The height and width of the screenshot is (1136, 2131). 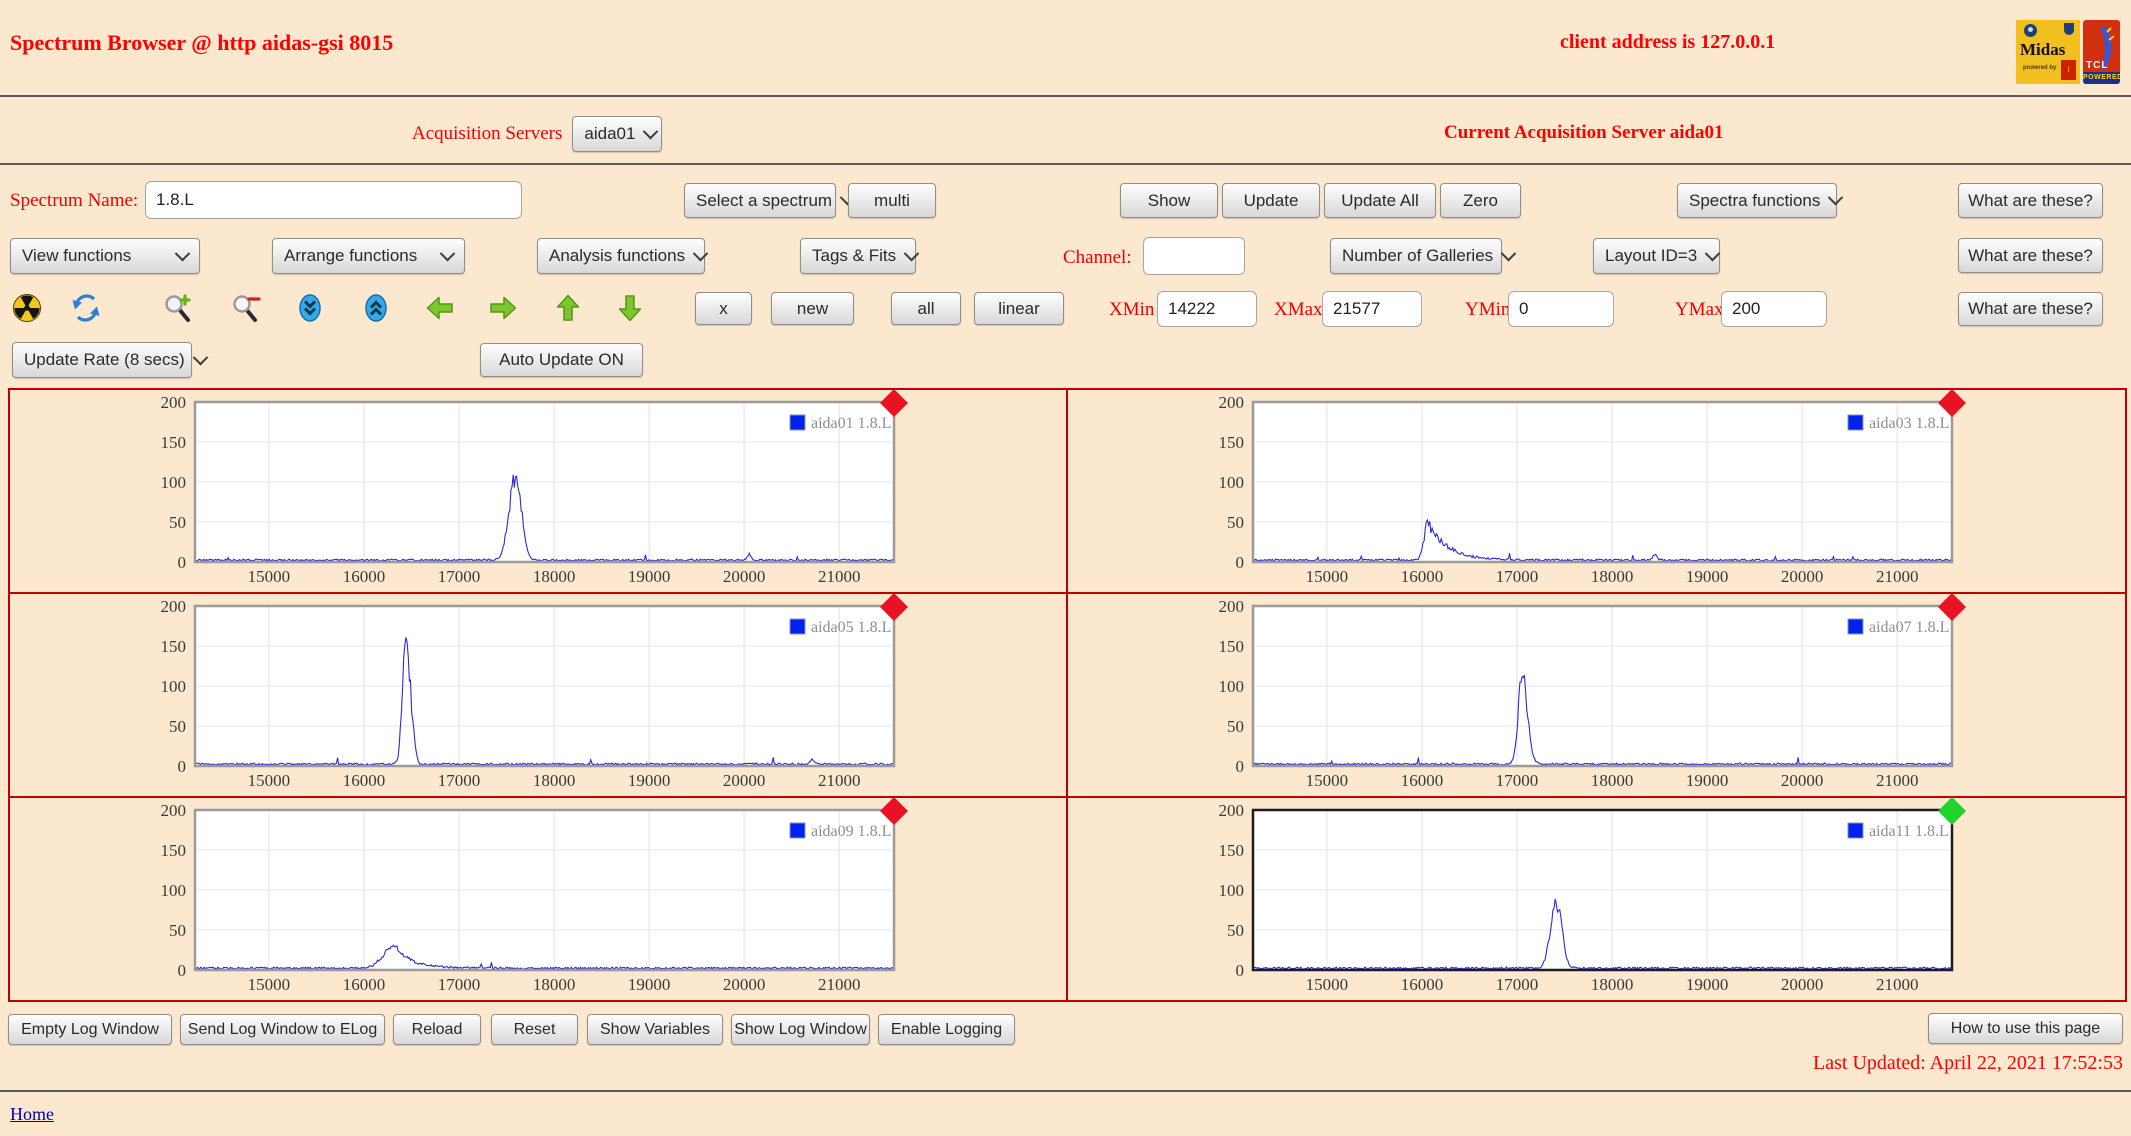 What do you see at coordinates (1380, 200) in the screenshot?
I see `update-all-button: Update All` at bounding box center [1380, 200].